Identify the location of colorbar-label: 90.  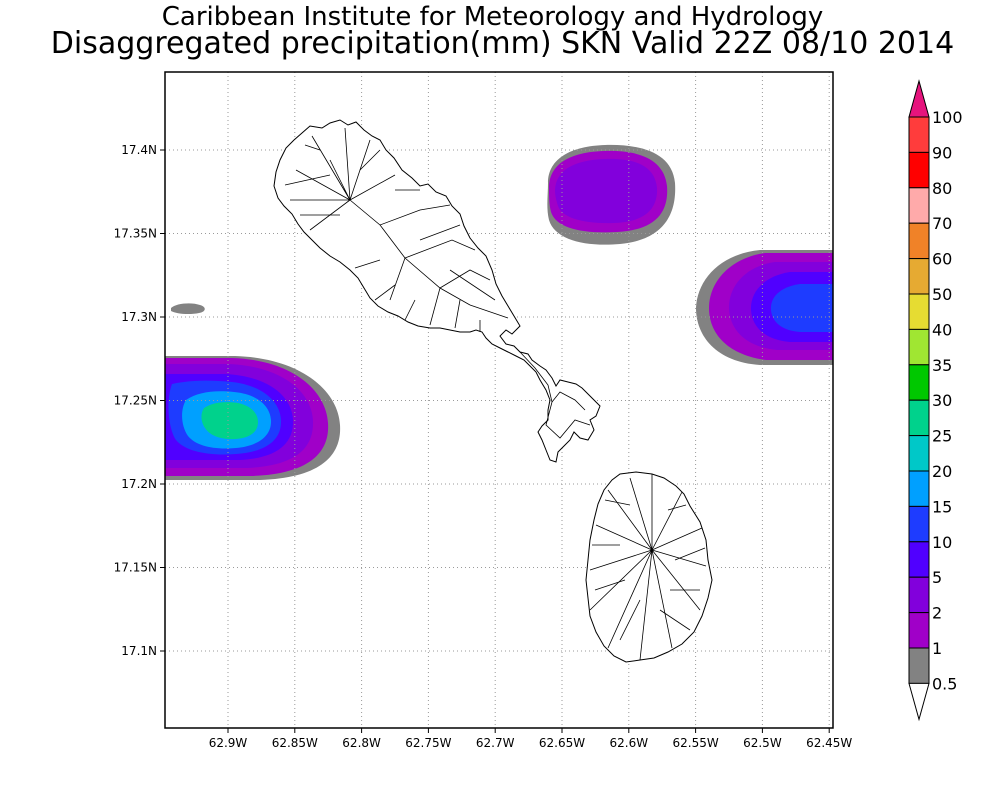
(942, 152).